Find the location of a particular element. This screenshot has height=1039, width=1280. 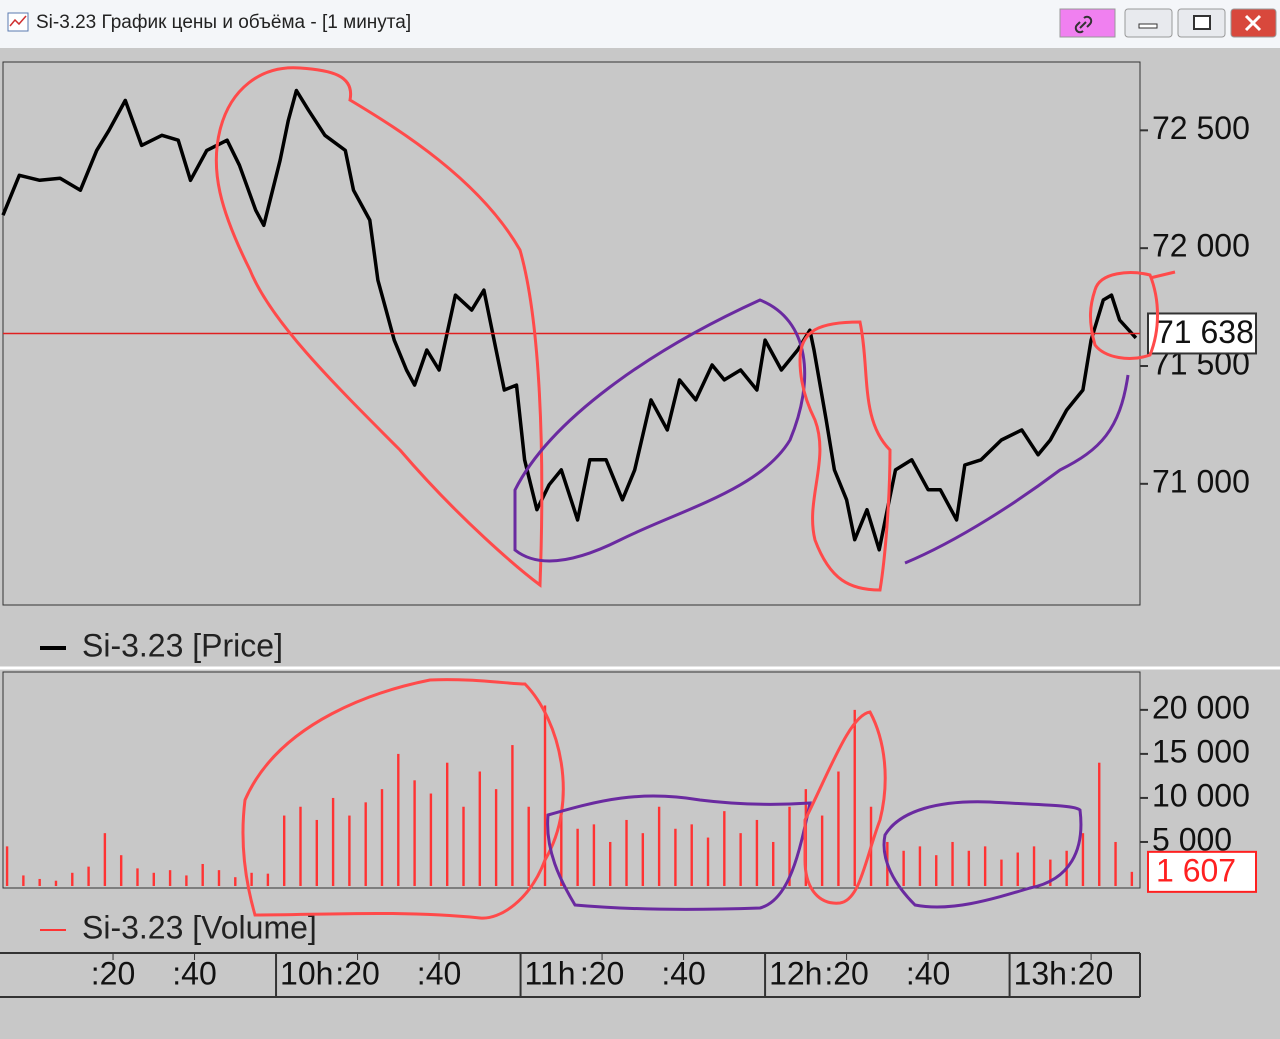

y-tick-label: 15 000 is located at coordinates (1201, 751).